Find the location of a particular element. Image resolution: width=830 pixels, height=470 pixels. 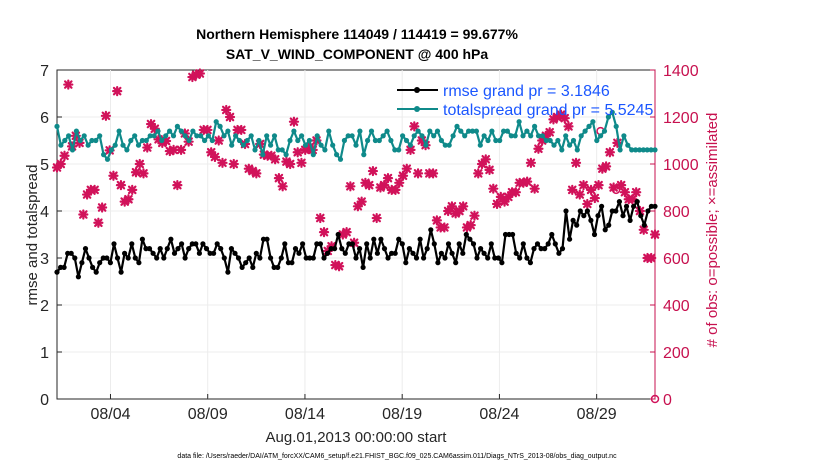

x-tick-label: 08/24 is located at coordinates (499, 414).